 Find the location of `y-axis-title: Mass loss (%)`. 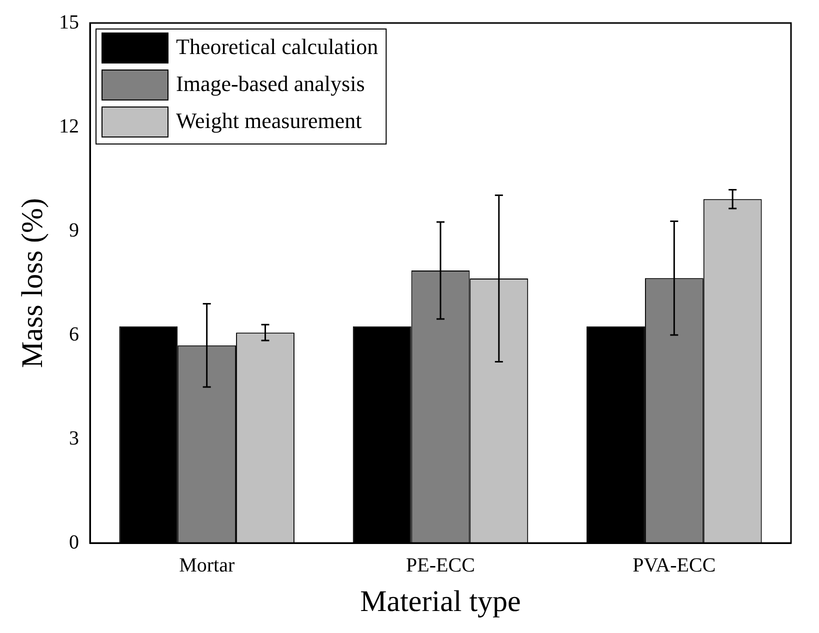

y-axis-title: Mass loss (%) is located at coordinates (32, 283).